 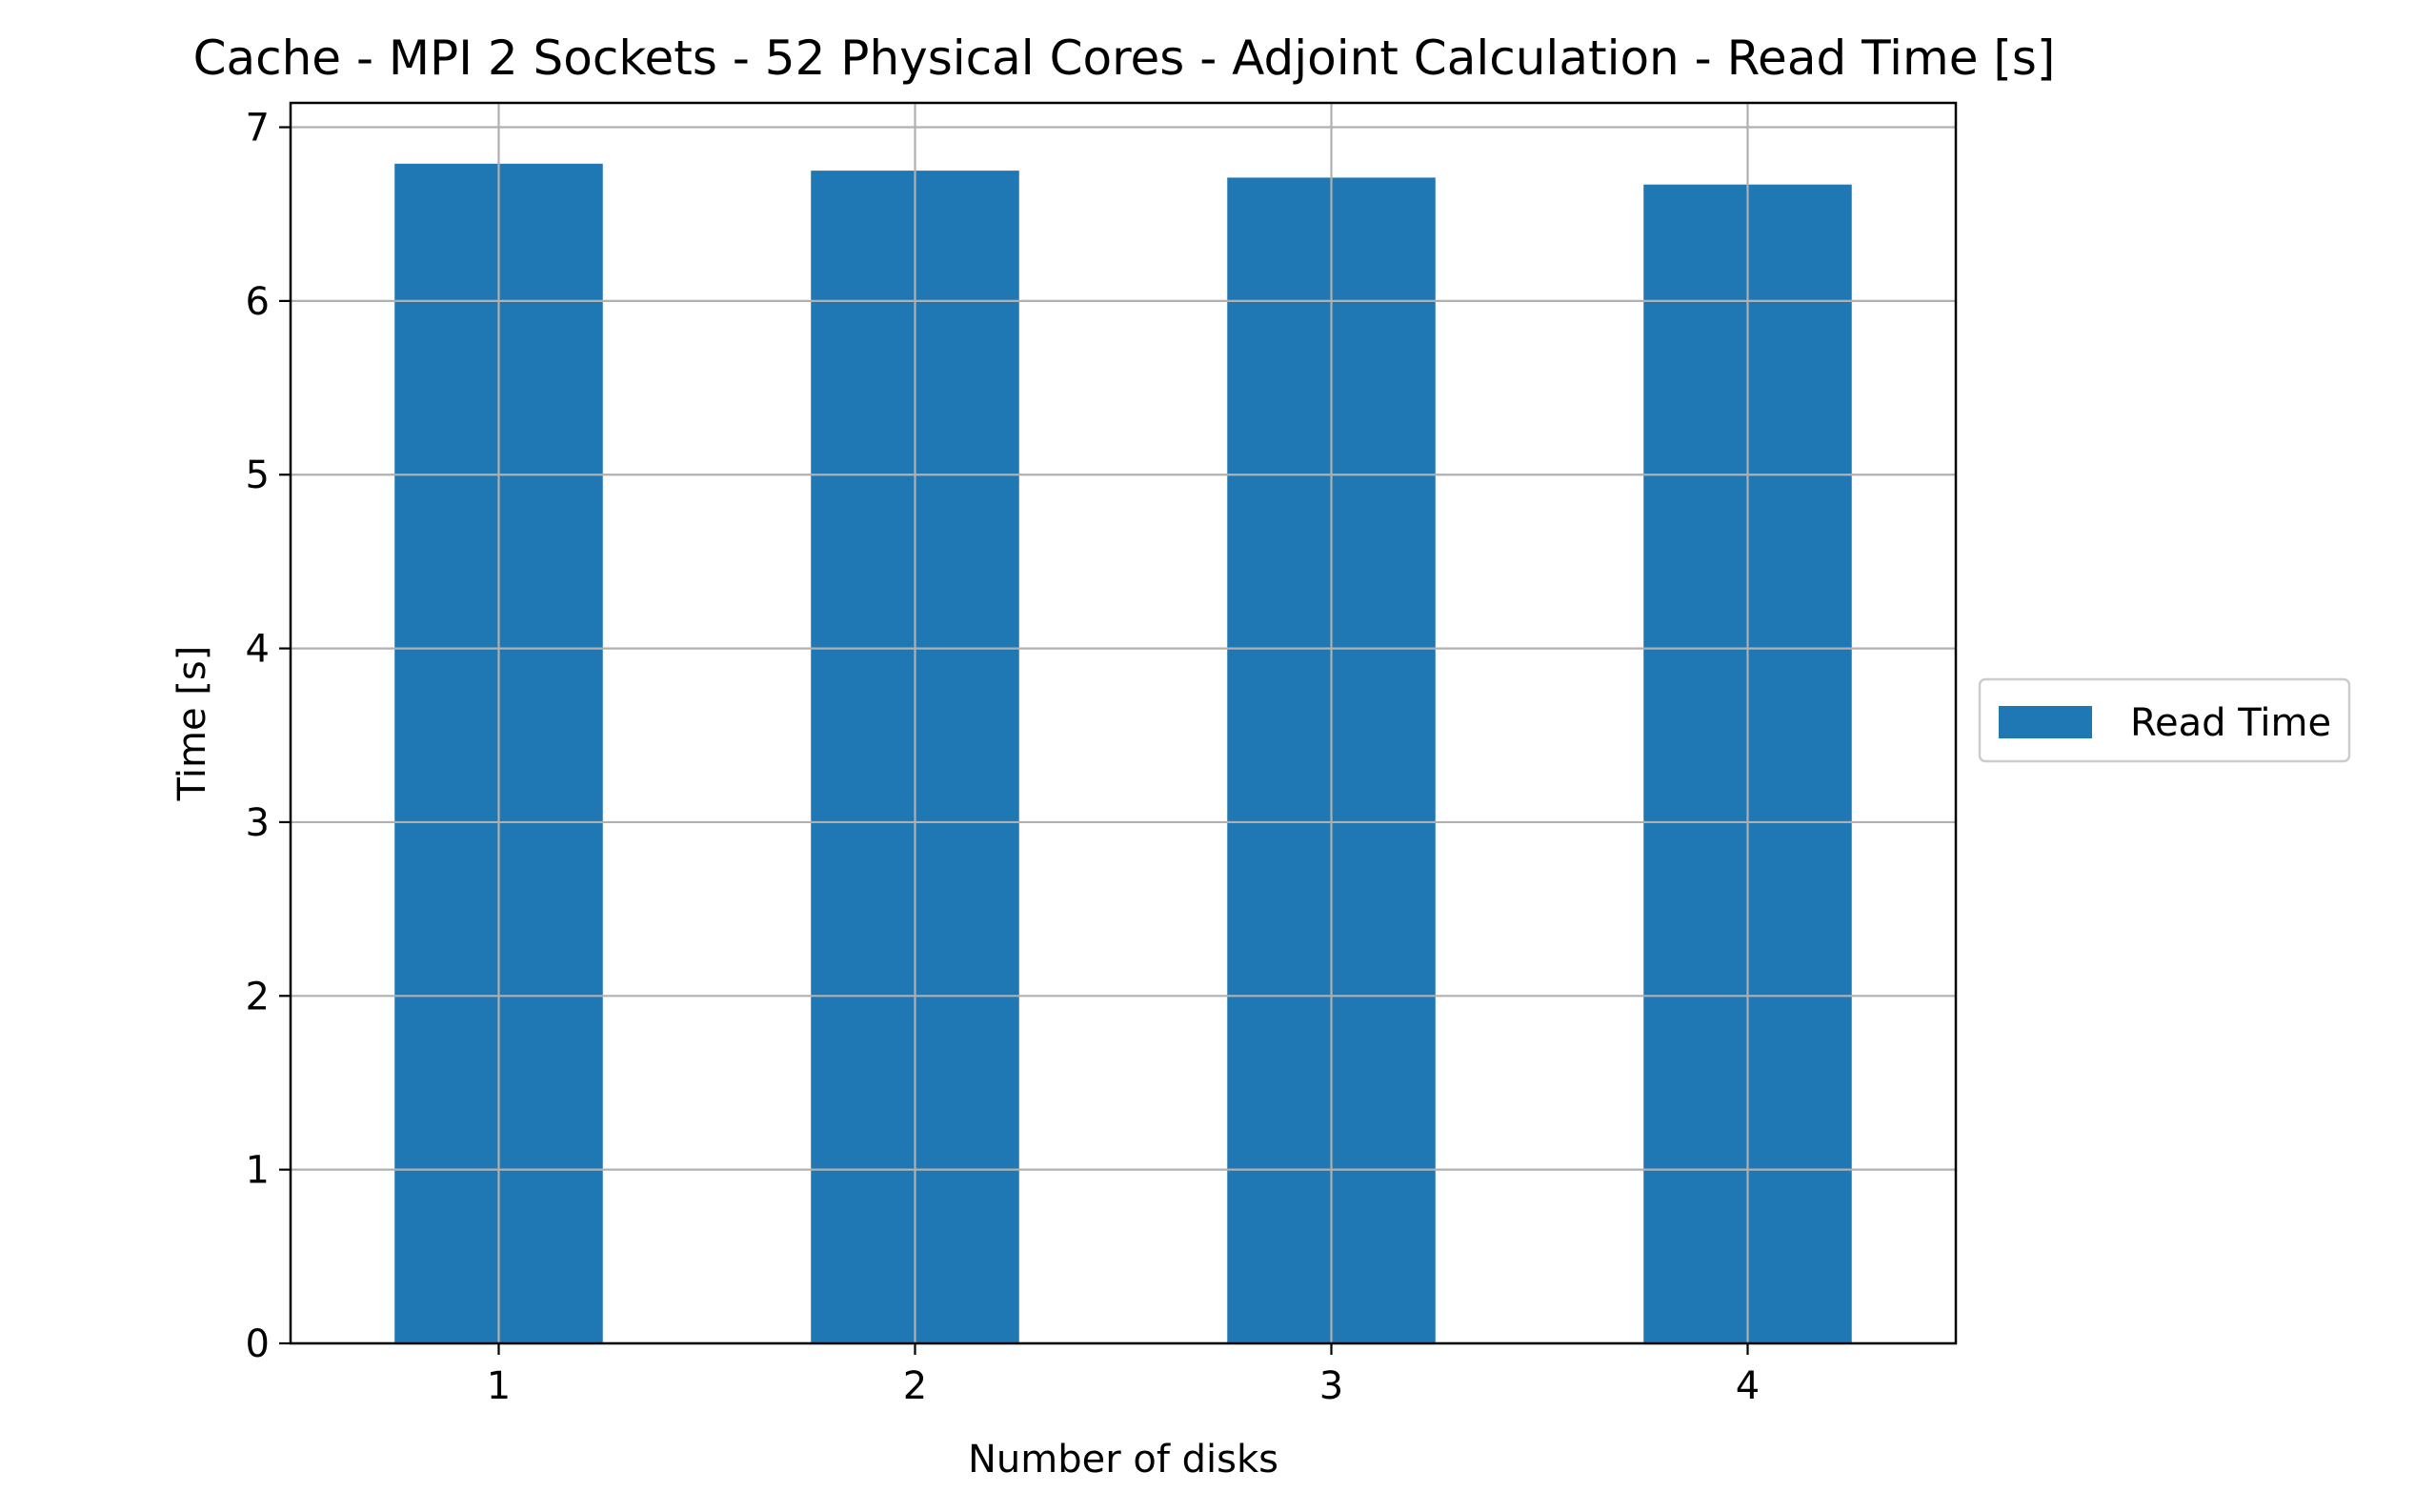 I want to click on y-tick-label-6: 6, so click(x=258, y=302).